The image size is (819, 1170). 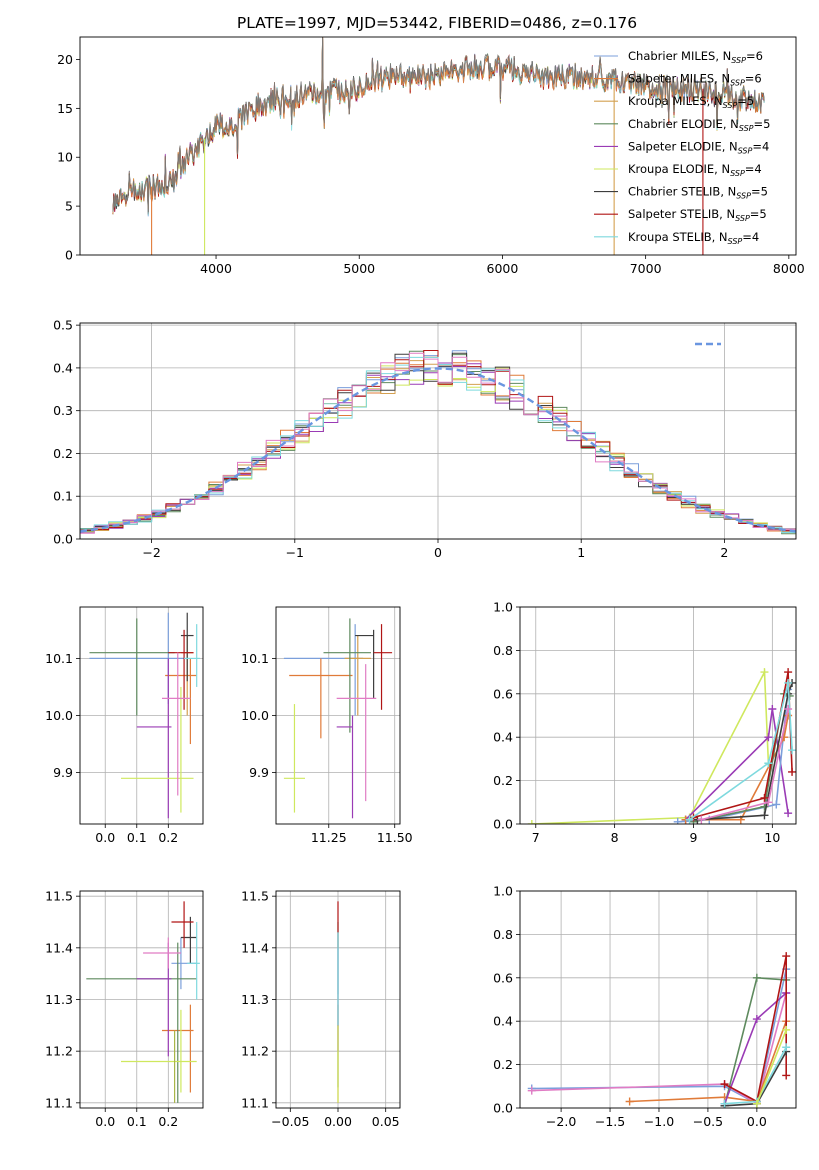 What do you see at coordinates (581, 552) in the screenshot?
I see `x-tick-label: 1` at bounding box center [581, 552].